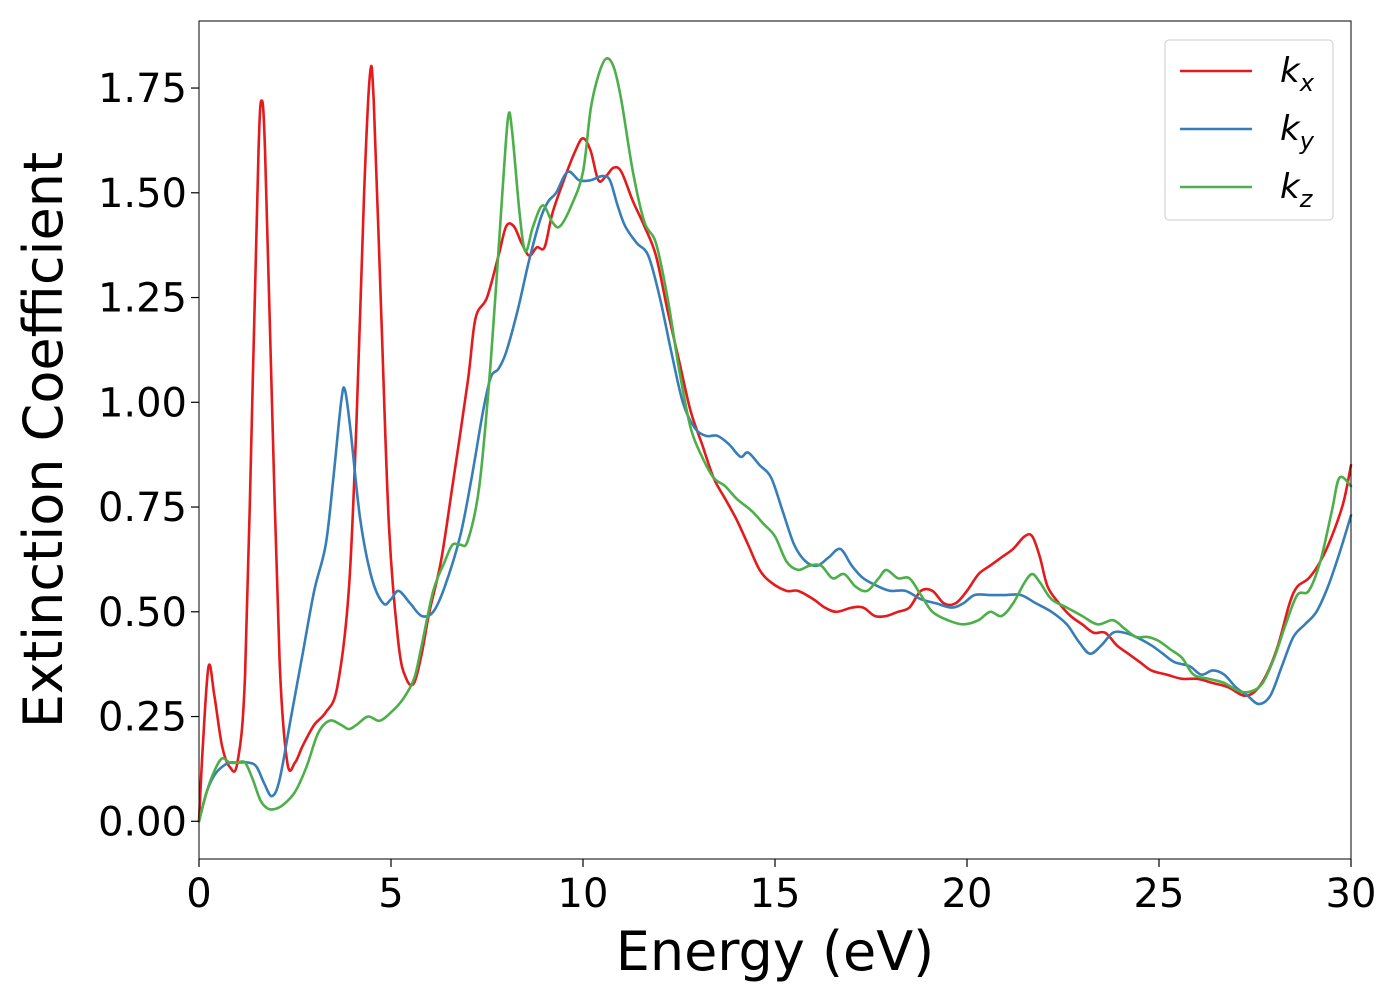 The image size is (1400, 1000). What do you see at coordinates (1159, 894) in the screenshot?
I see `x-tick-label: 25` at bounding box center [1159, 894].